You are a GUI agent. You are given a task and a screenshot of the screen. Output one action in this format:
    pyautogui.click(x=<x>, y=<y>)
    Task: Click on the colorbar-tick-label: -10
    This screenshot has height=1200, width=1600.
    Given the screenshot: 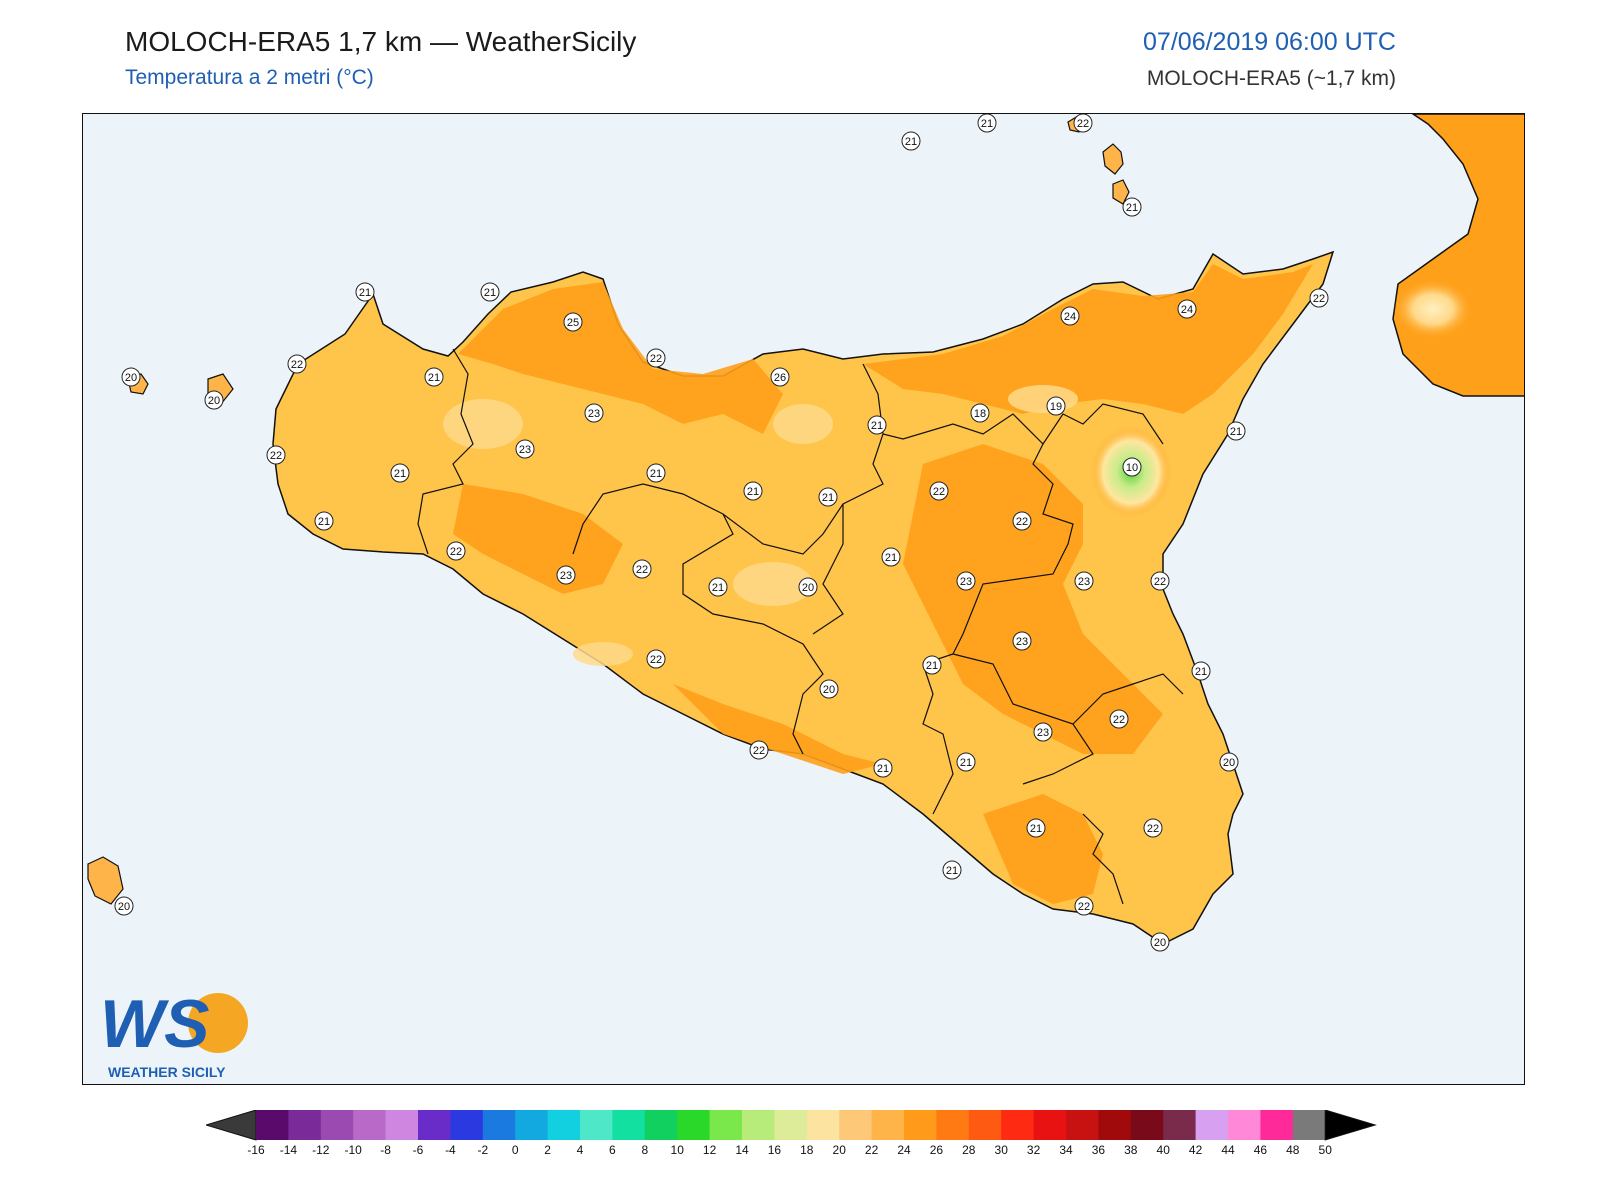 What is the action you would take?
    pyautogui.click(x=354, y=1150)
    